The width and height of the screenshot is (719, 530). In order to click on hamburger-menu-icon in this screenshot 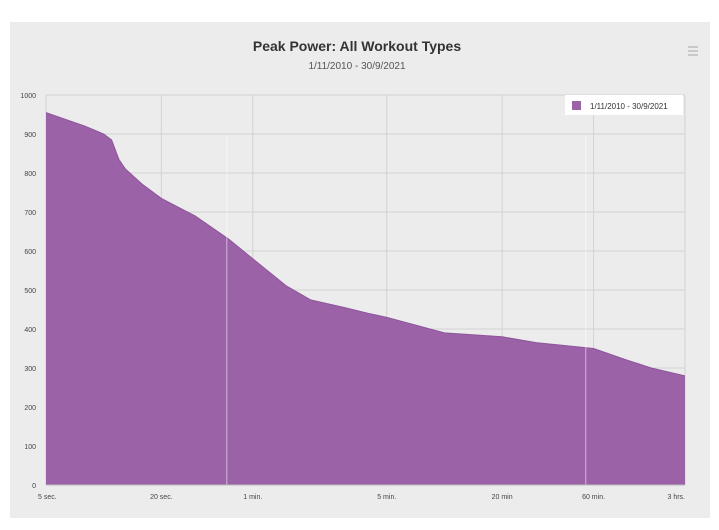, I will do `click(693, 52)`.